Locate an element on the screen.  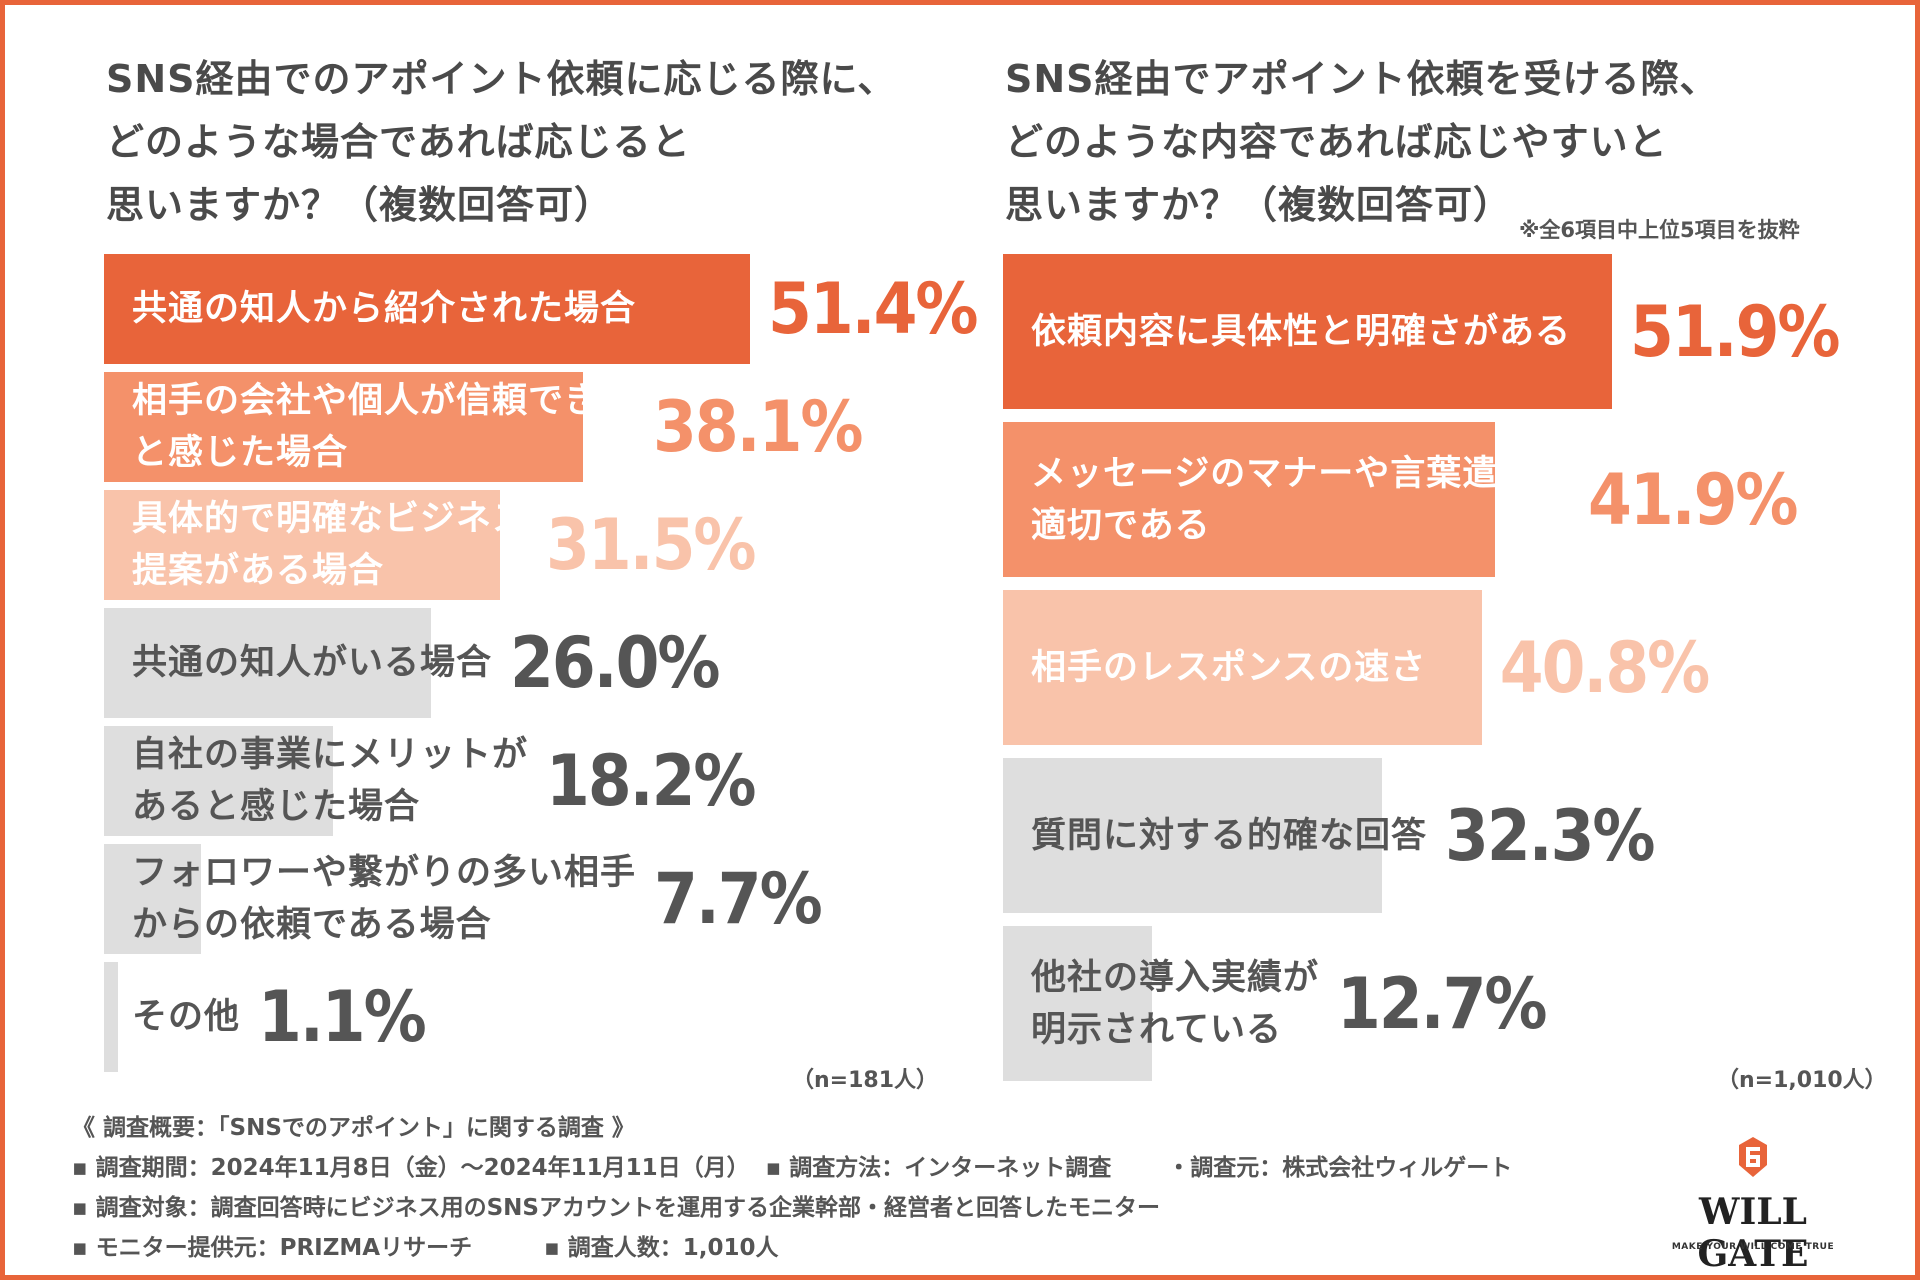
bar-row: 具体的で明確なビジネス 提案がある場合 31.5% is located at coordinates (514, 545).